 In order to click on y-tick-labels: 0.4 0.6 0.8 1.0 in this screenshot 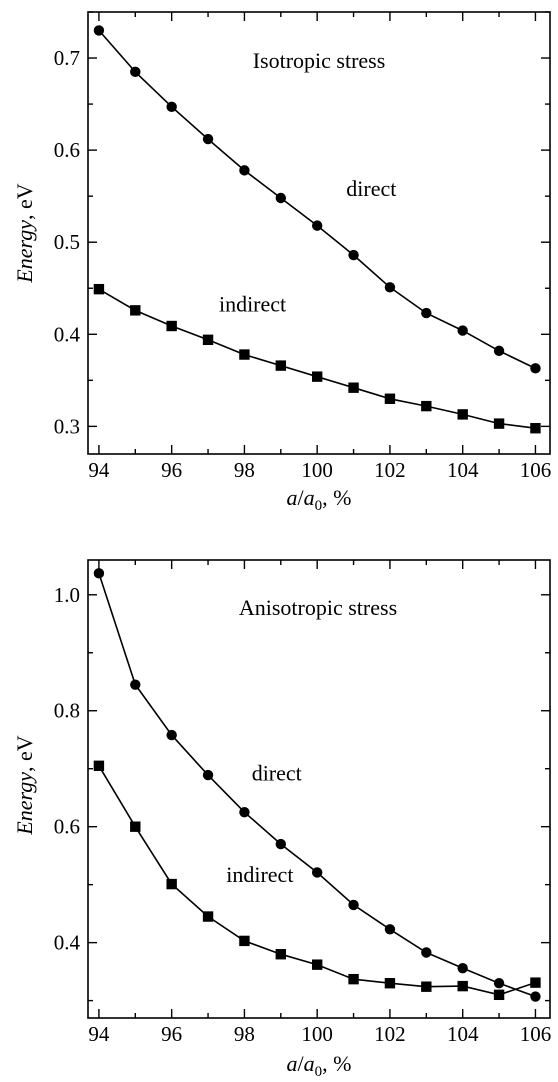, I will do `click(67, 769)`.